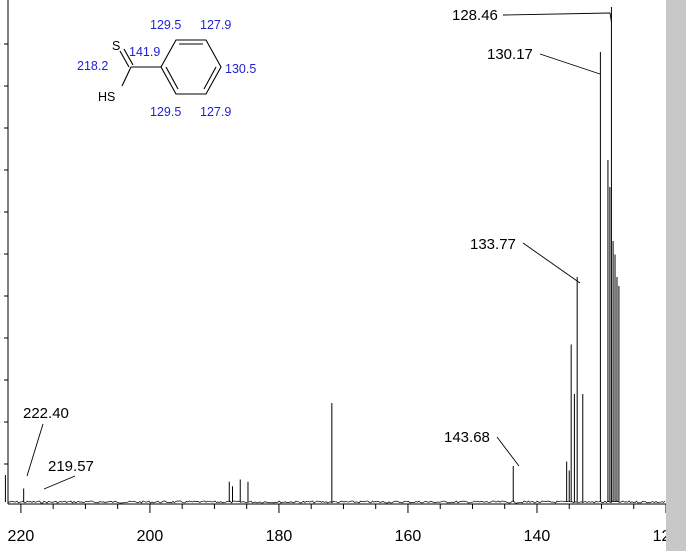 Image resolution: width=686 pixels, height=556 pixels. Describe the element at coordinates (279, 536) in the screenshot. I see `x-tick-label: 180` at that location.